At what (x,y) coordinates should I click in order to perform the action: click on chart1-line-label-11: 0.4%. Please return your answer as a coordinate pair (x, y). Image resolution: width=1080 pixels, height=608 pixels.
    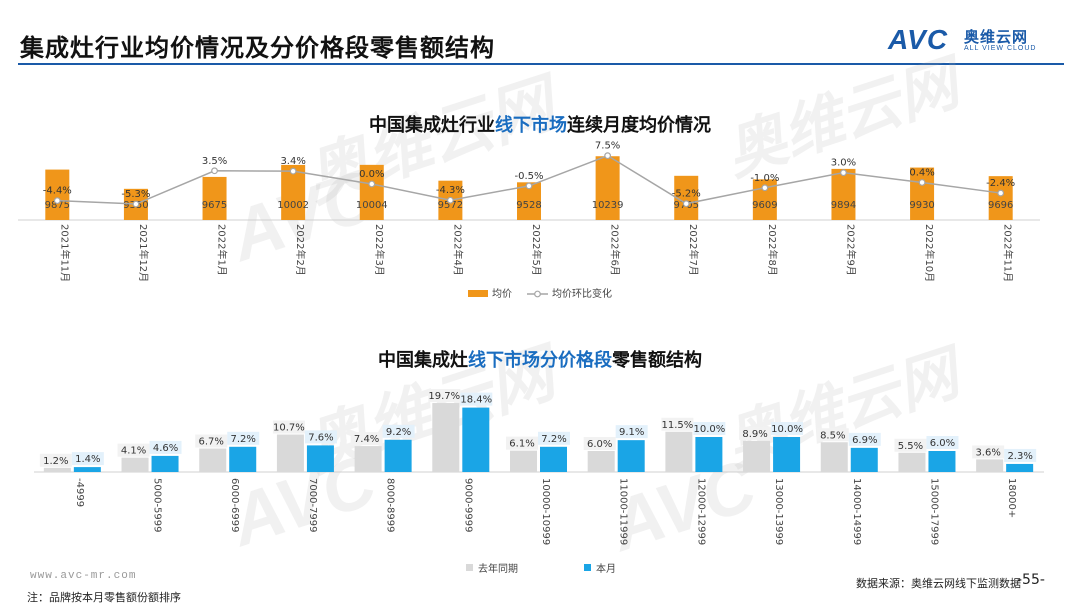
    Looking at the image, I should click on (921, 172).